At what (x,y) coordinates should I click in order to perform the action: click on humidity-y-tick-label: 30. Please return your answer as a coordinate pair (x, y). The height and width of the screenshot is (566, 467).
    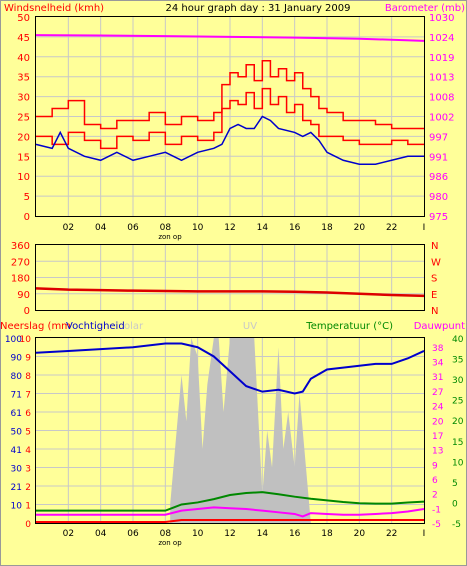
    Looking at the image, I should click on (17, 470).